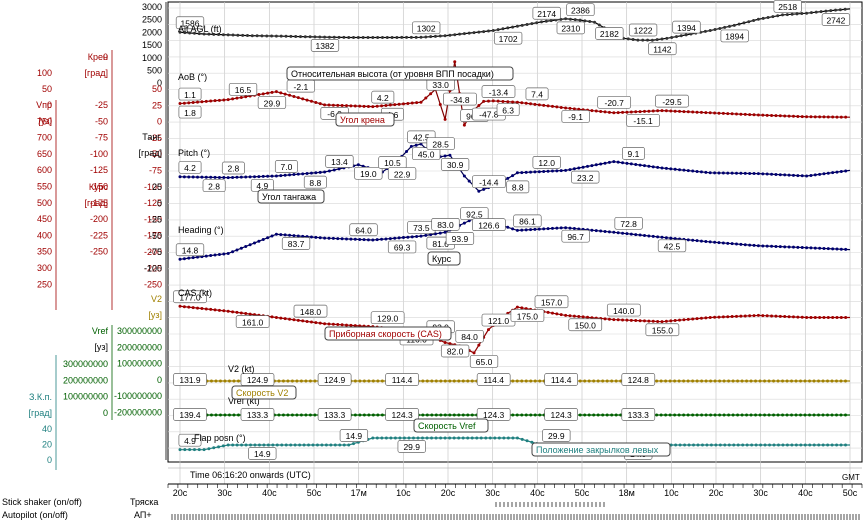 This screenshot has height=528, width=865. I want to click on value-label: 124.9, so click(334, 379).